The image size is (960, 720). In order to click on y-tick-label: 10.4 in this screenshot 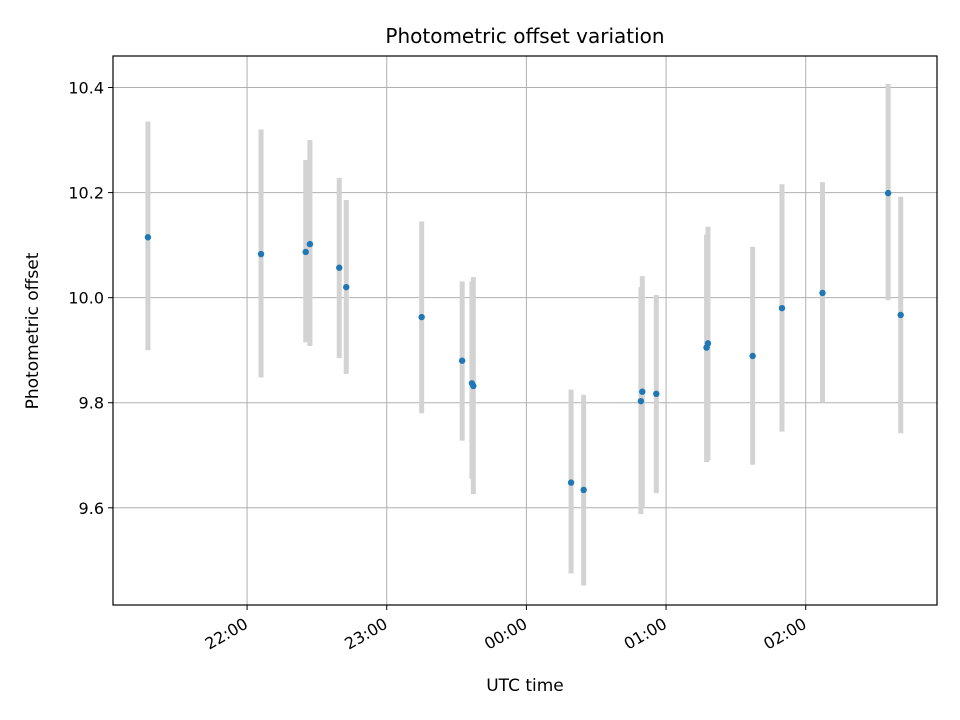, I will do `click(86, 88)`.